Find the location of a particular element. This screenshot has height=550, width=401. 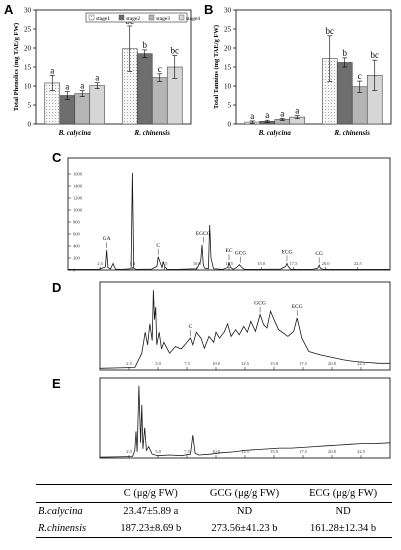

peak-label: EGCG is located at coordinates (203, 234).